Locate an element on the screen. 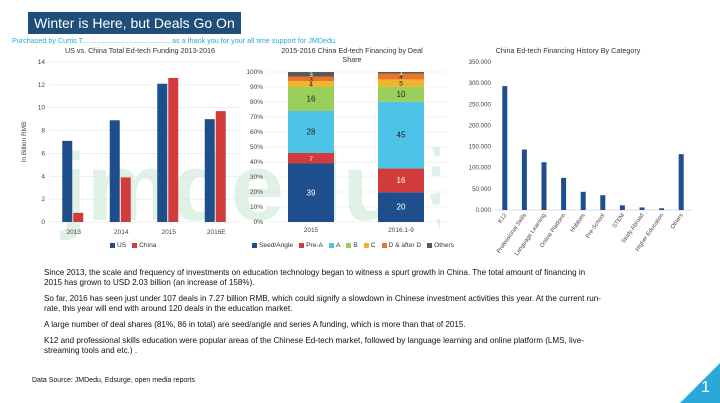 The width and height of the screenshot is (720, 403). y-tick-label: 50% is located at coordinates (256, 147).